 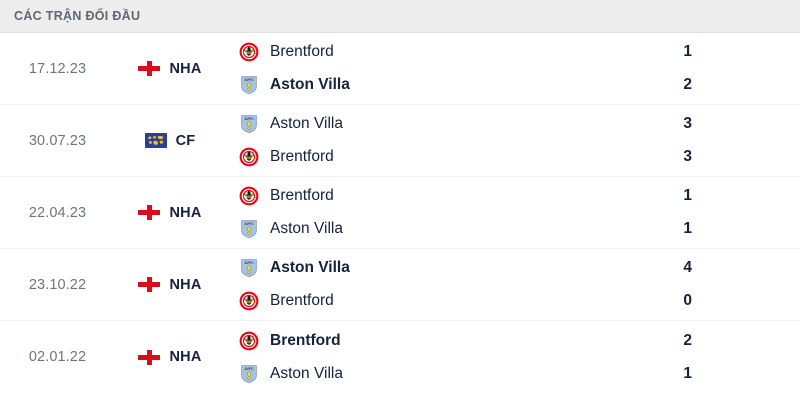 I want to click on page-title: CÁC TRẬN ĐỐI ĐẦU, so click(x=77, y=16).